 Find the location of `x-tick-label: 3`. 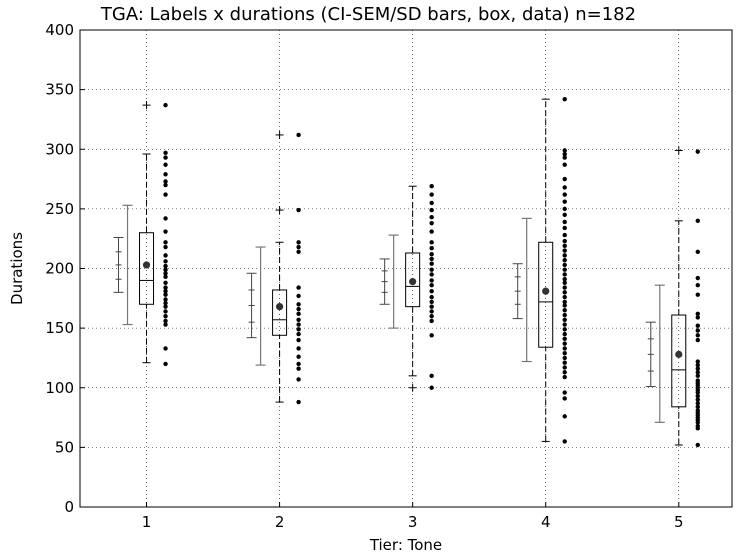

x-tick-label: 3 is located at coordinates (413, 522).